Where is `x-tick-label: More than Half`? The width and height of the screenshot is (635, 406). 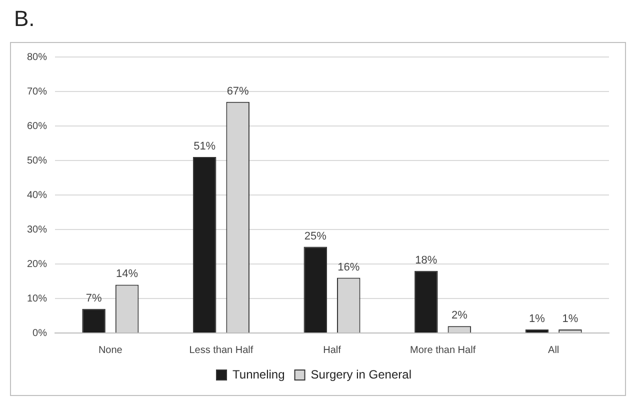
x-tick-label: More than Half is located at coordinates (443, 350).